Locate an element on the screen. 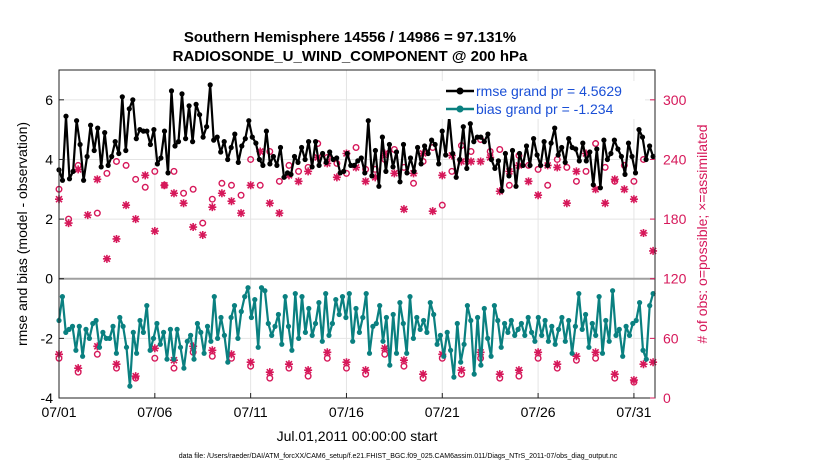 The height and width of the screenshot is (470, 830). x-tick-label: 07/21 is located at coordinates (442, 412).